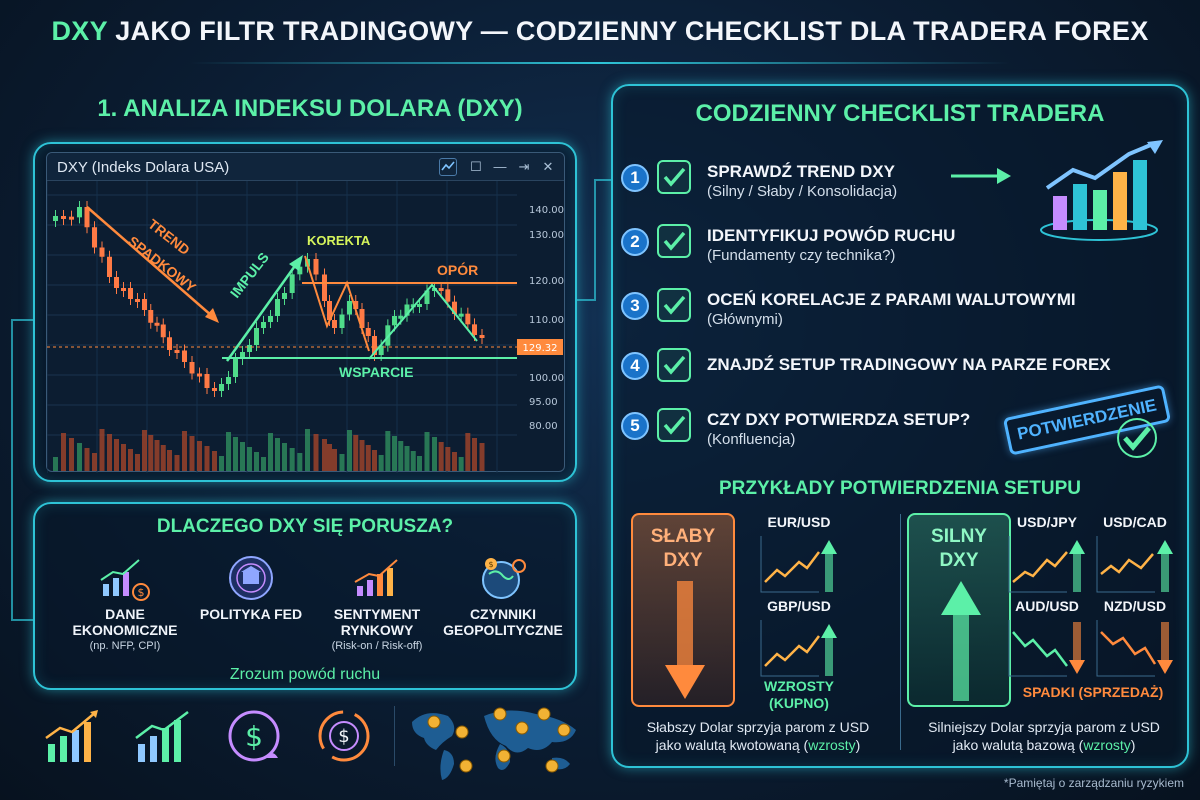  Describe the element at coordinates (125, 603) in the screenshot. I see `why-item-economic-data: $ DANE EKONOMICZNE (np. NFP, CPI)` at that location.